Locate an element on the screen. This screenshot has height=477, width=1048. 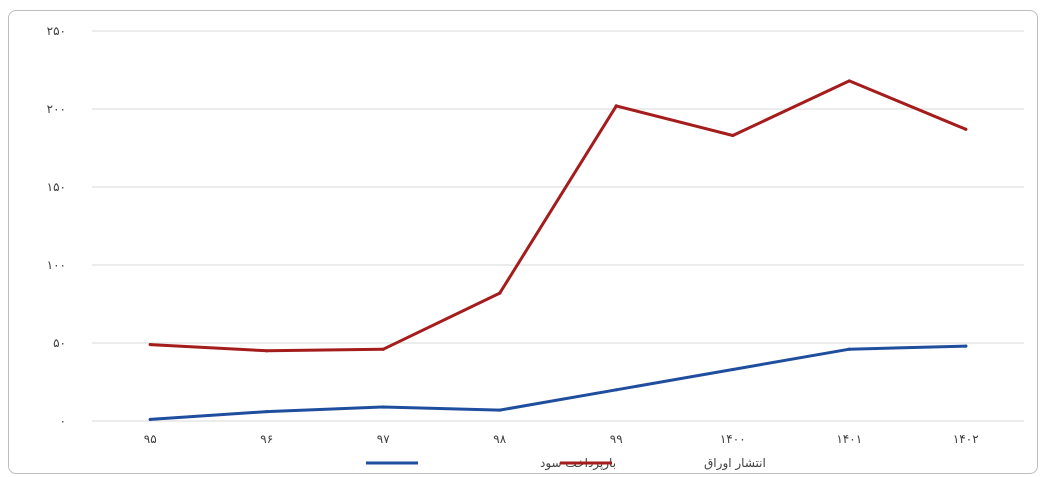
y-axis-ticks: ۰ ۵۰ ۱۰۰ ۱۵۰ ۲۰۰ ۲۵۰ is located at coordinates (56, 226).